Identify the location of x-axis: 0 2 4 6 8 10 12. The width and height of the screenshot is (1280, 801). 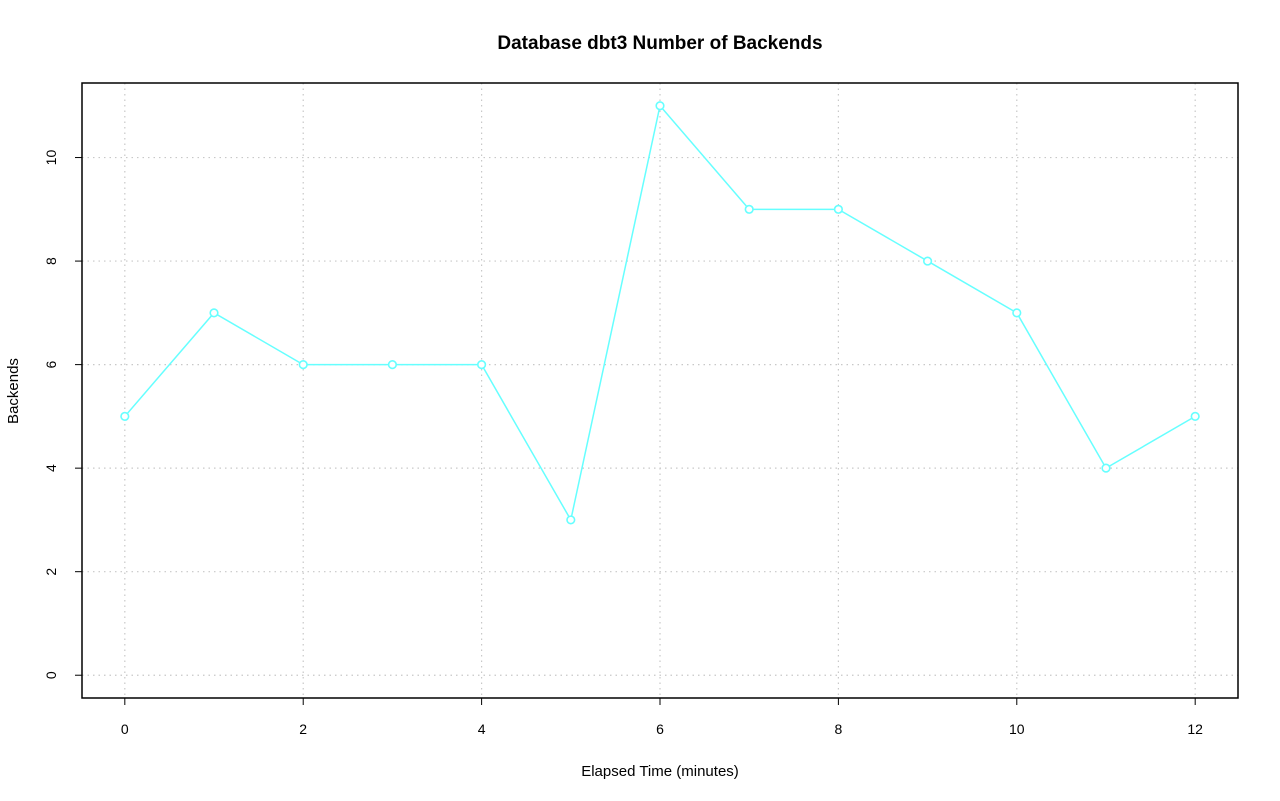
(662, 717).